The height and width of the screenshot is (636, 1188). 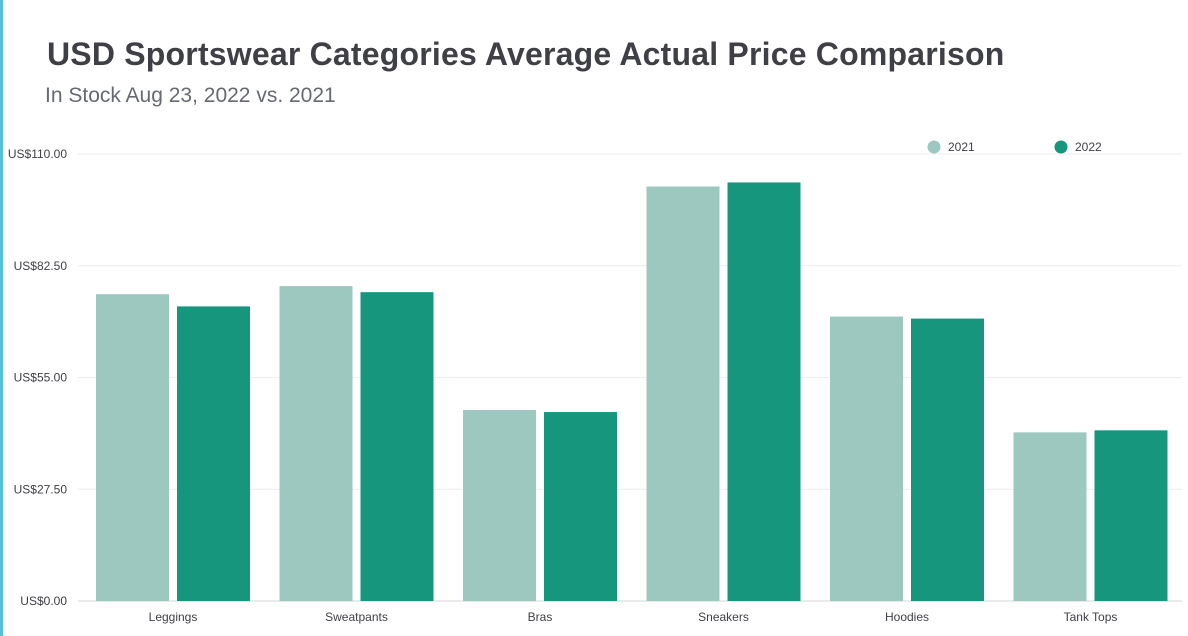 I want to click on bar-2022-leggings, so click(x=213, y=453).